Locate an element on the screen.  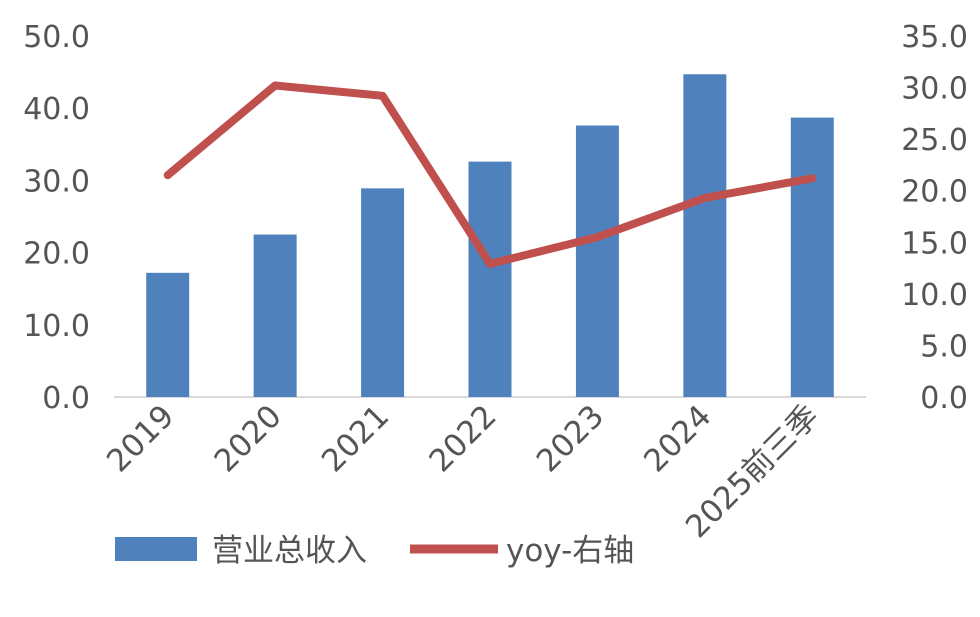
category-label: 2021 is located at coordinates (355, 438).